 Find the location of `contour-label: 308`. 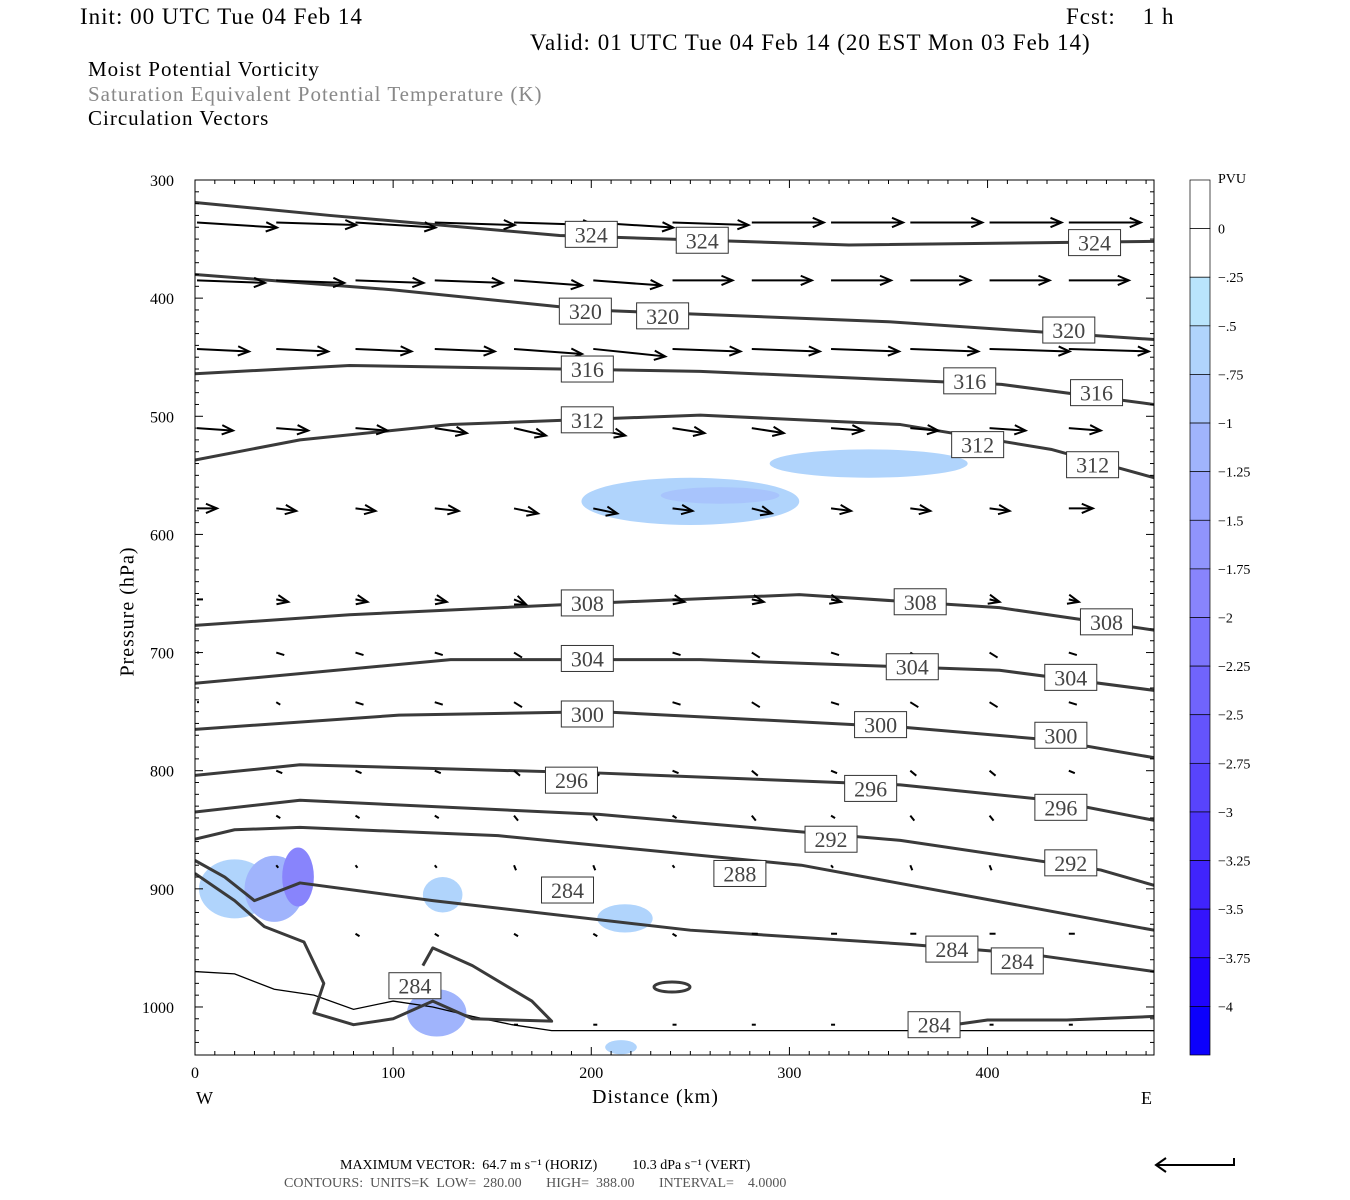

contour-label: 308 is located at coordinates (920, 602).